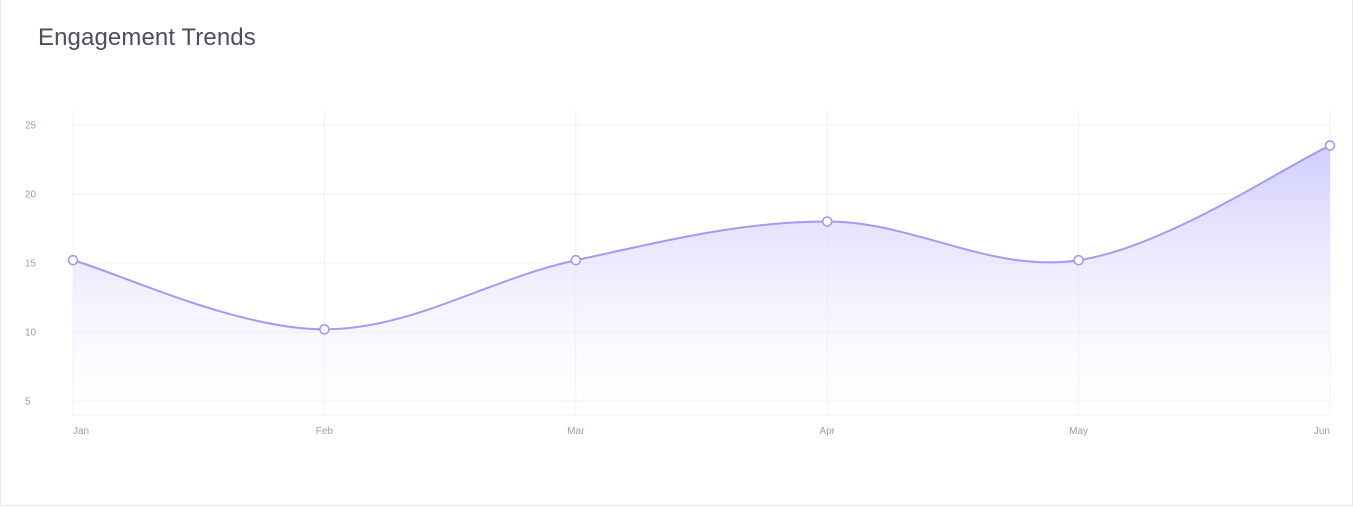 The image size is (1353, 507). I want to click on data-point-jan, so click(73, 260).